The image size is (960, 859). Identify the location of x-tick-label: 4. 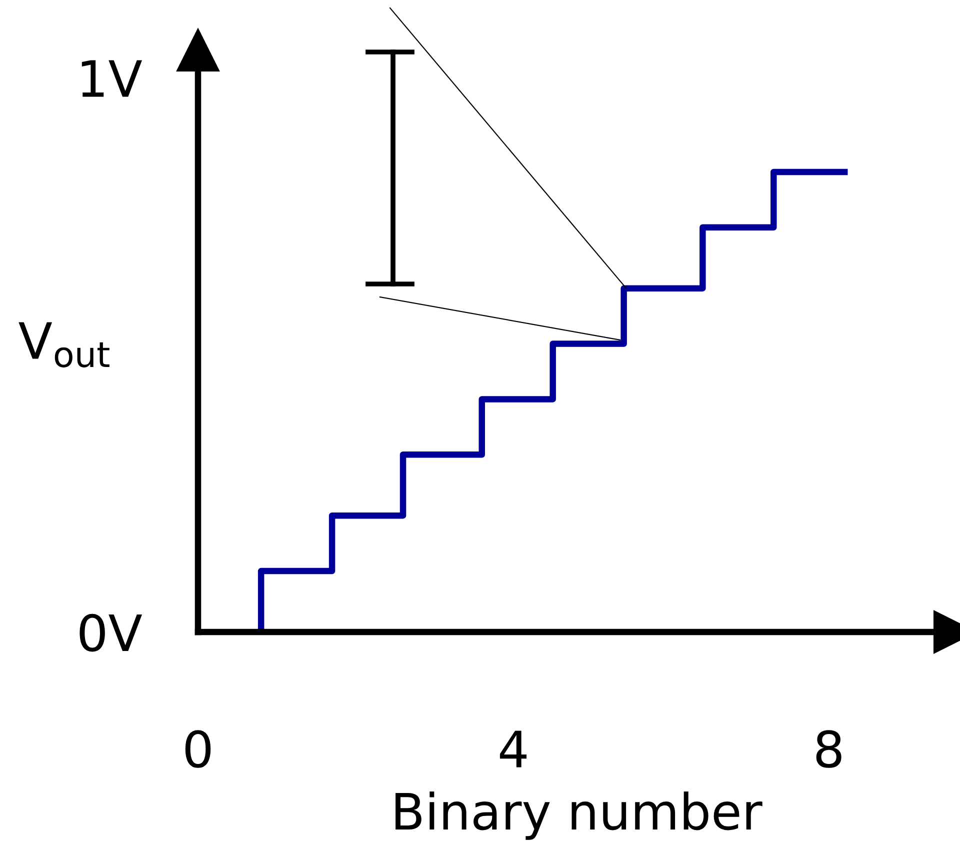
(513, 749).